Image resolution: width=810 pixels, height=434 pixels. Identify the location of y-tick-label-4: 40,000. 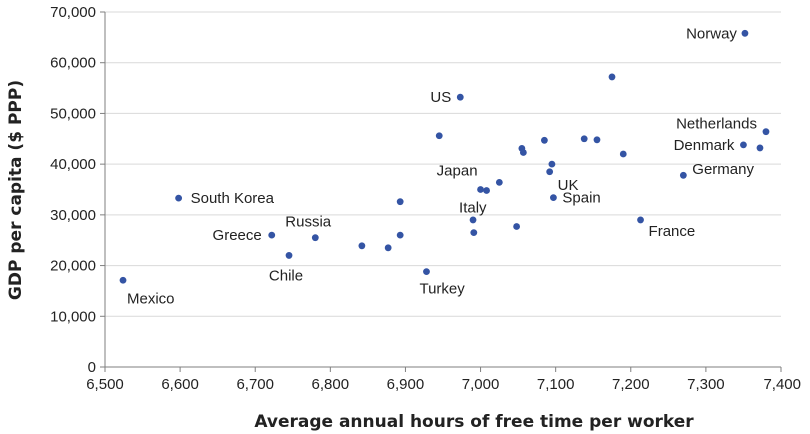
(73, 164).